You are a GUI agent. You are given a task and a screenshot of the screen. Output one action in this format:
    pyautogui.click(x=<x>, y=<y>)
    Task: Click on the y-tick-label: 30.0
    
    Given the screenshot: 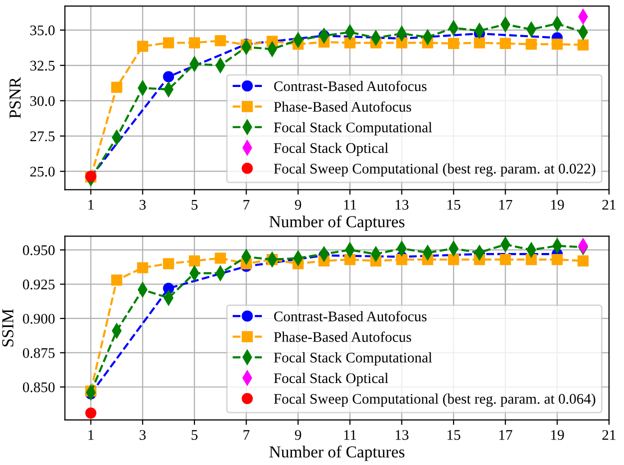 What is the action you would take?
    pyautogui.click(x=42, y=101)
    